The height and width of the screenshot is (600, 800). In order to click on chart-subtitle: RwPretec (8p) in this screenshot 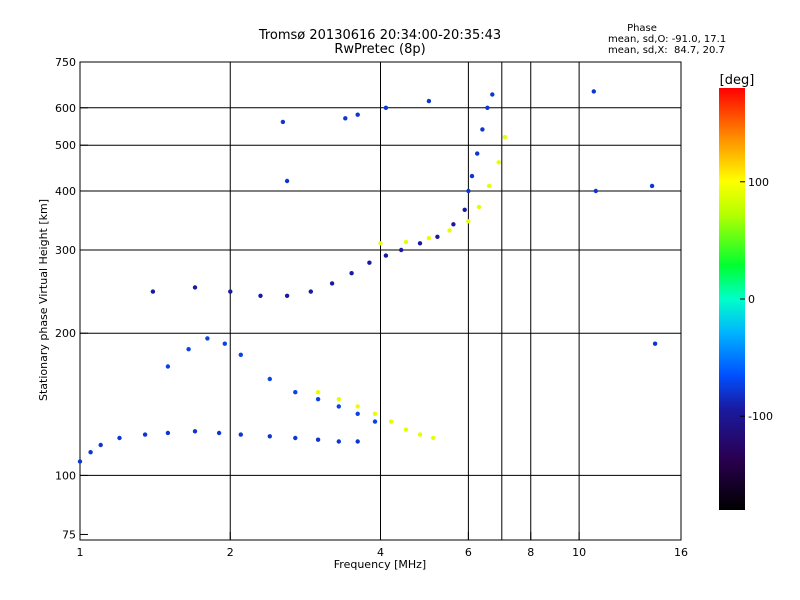, I will do `click(379, 49)`.